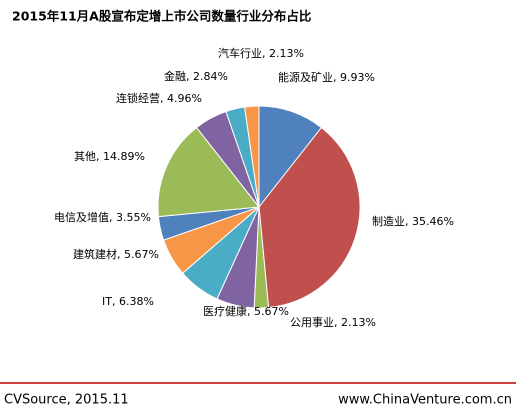  I want to click on data-label: 公用事业, 2.13%, so click(333, 322).